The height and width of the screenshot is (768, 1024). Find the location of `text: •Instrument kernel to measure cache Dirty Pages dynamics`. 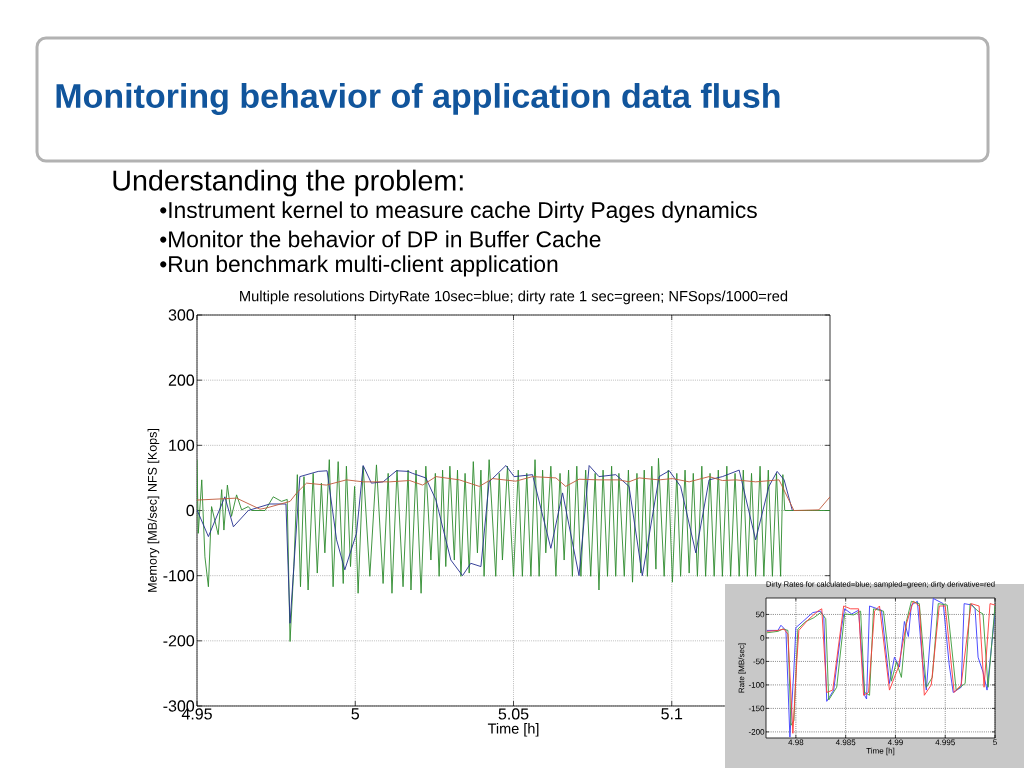

text: •Instrument kernel to measure cache Dirty Pages dynamics is located at coordinates (458, 212).